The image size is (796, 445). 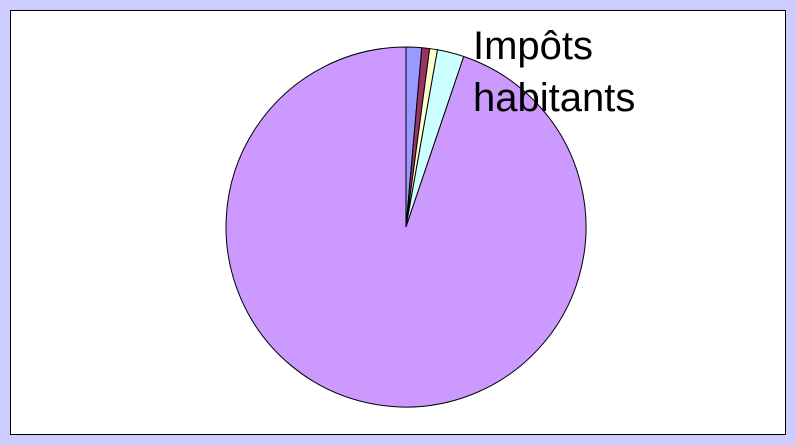 I want to click on slice-label: Impôts habitants, so click(x=554, y=72).